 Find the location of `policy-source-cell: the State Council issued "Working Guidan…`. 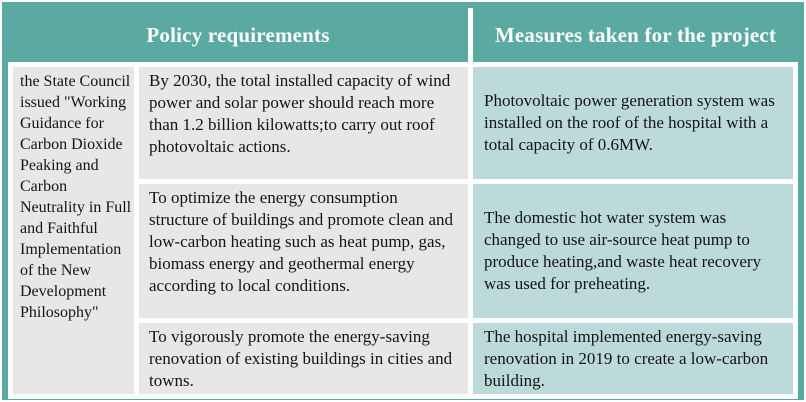

policy-source-cell: the State Council issued "Working Guidan… is located at coordinates (73, 230).